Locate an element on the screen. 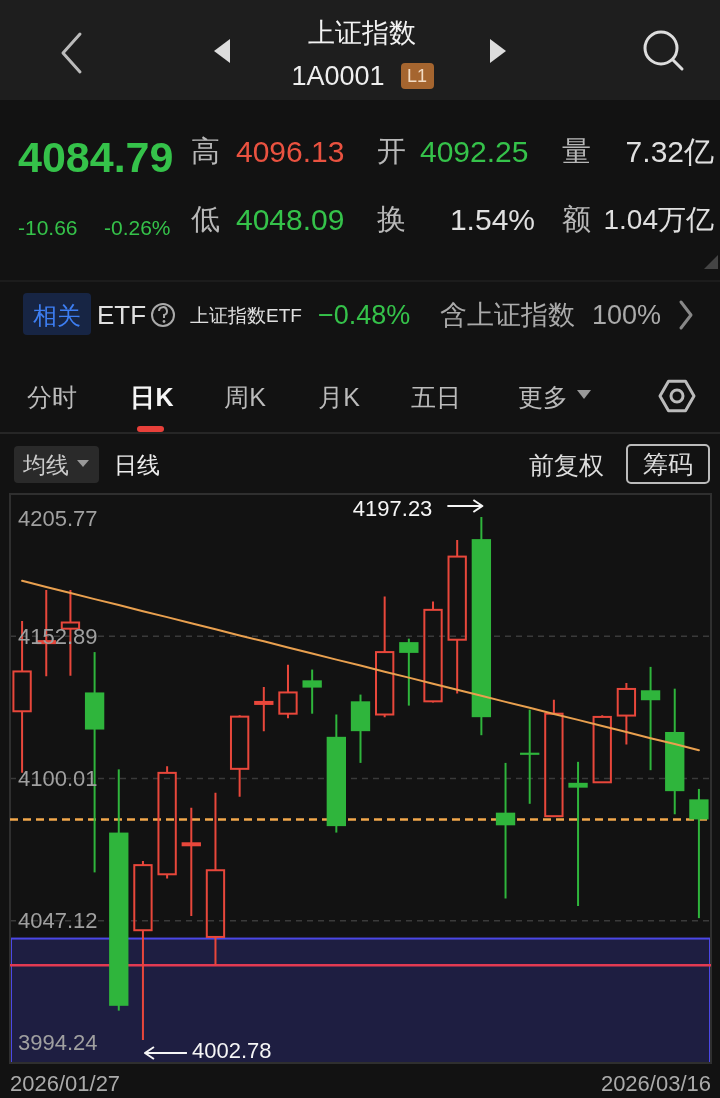  text: 7.32亿 is located at coordinates (669, 151).